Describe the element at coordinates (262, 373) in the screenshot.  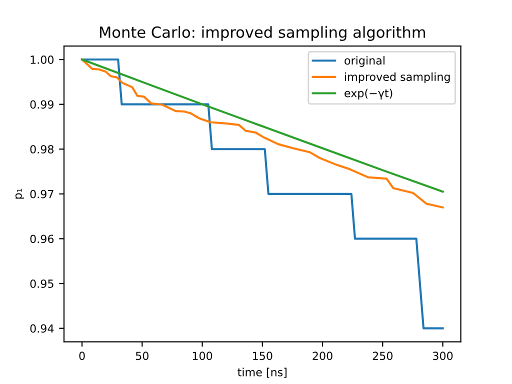
I see `x-axis-title: time [ns]` at that location.